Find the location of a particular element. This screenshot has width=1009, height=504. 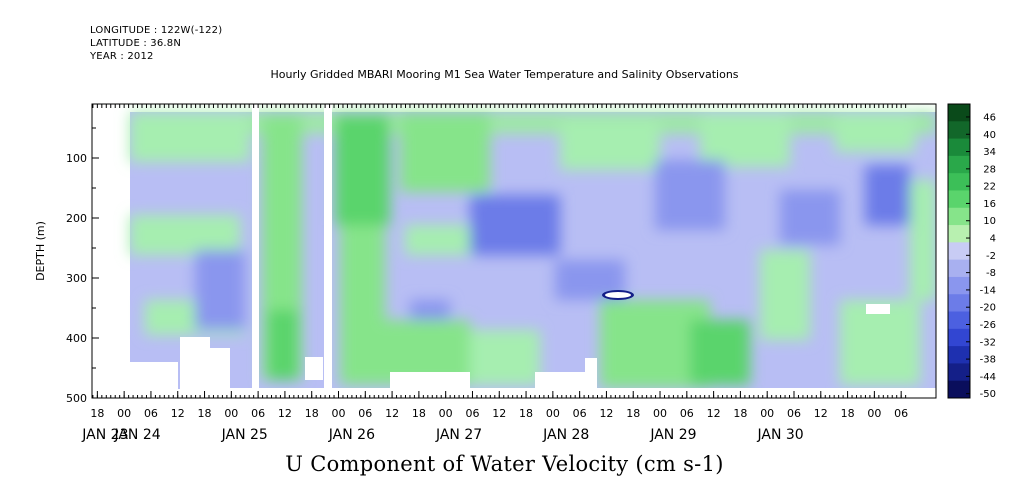

y-tick-label: 200 is located at coordinates (76, 218).